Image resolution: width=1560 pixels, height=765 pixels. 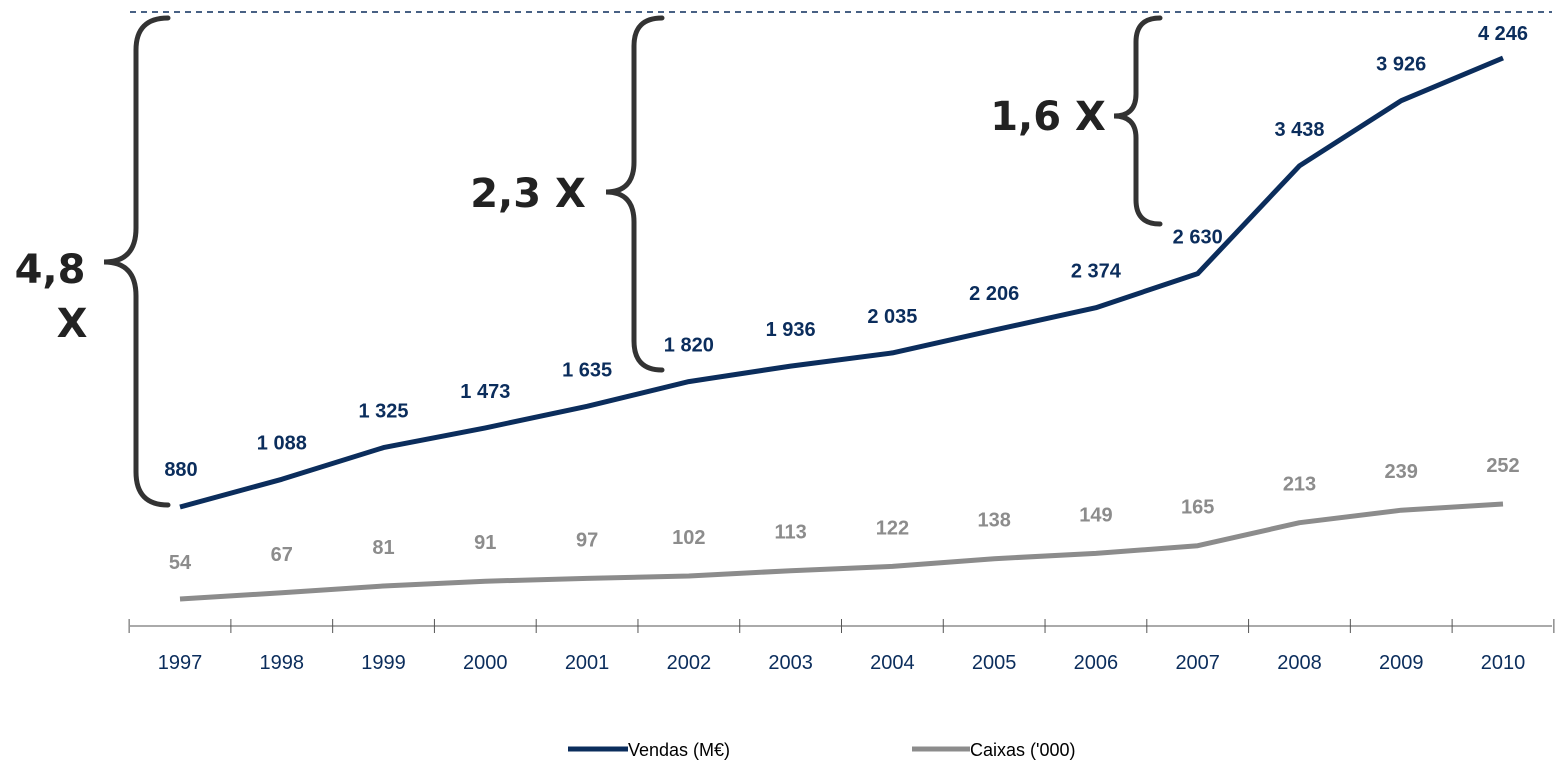 What do you see at coordinates (180, 470) in the screenshot?
I see `vendas-data-label: 880` at bounding box center [180, 470].